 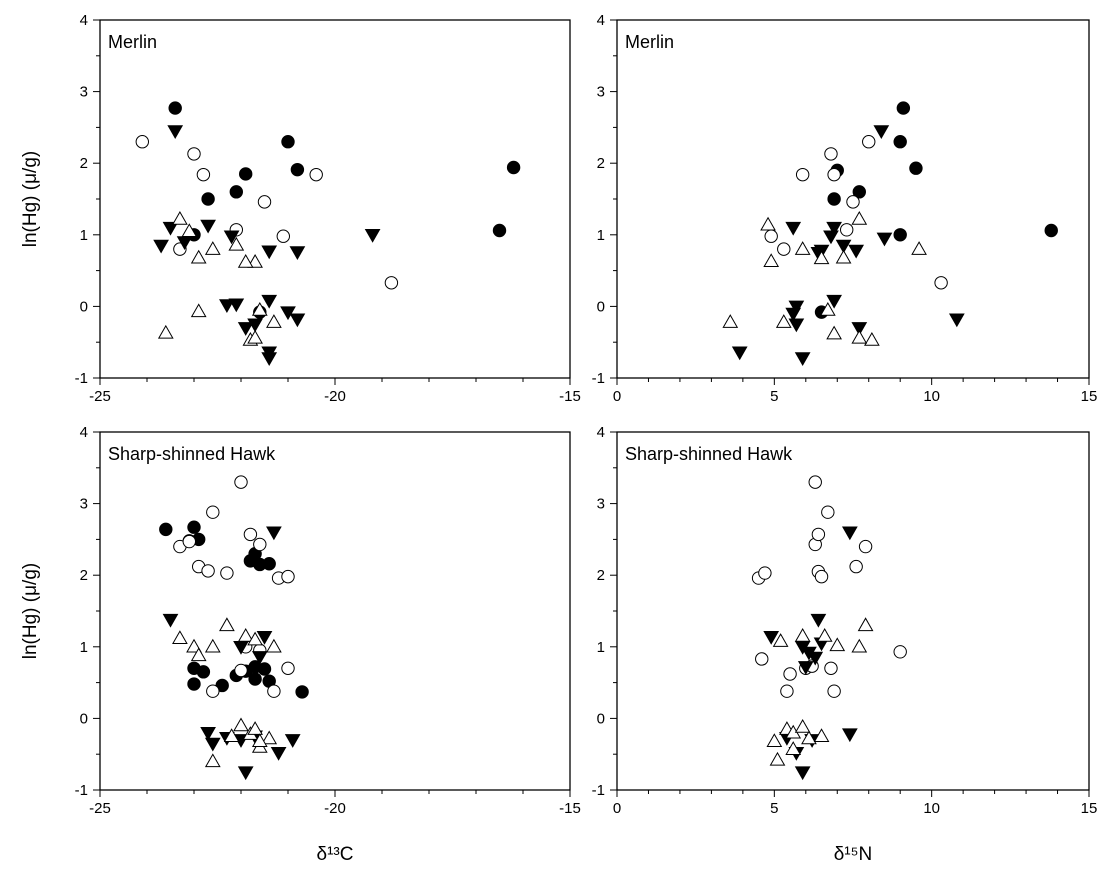 I want to click on x-tick-label: -25, so click(x=100, y=396).